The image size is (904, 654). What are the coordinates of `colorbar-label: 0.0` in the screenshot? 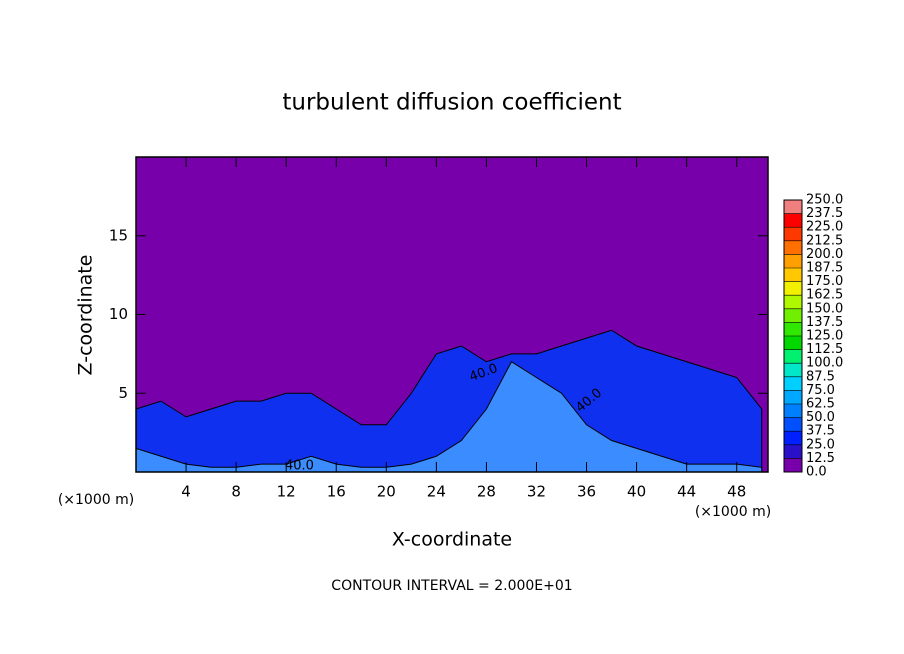 It's located at (816, 472).